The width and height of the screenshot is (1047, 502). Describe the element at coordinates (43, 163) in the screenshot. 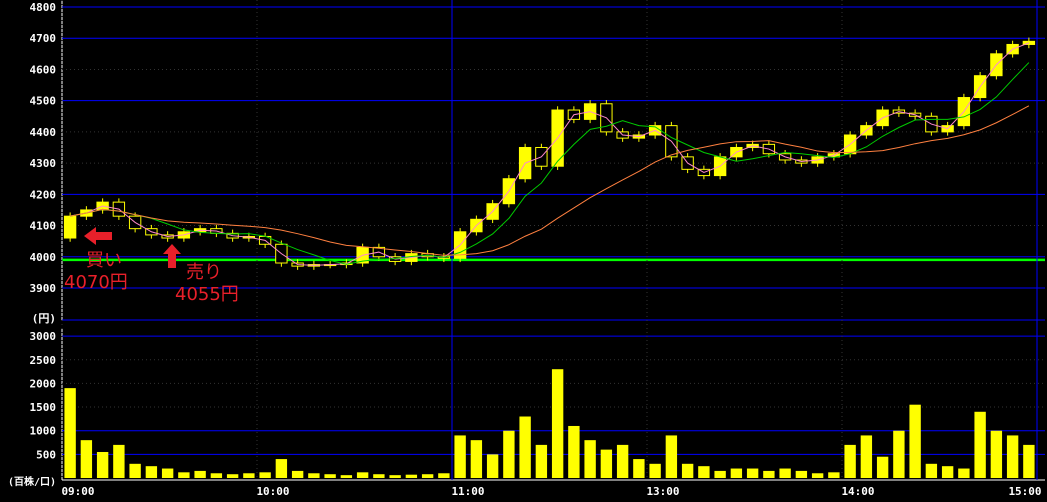

I see `price-tick-label: 4300` at that location.